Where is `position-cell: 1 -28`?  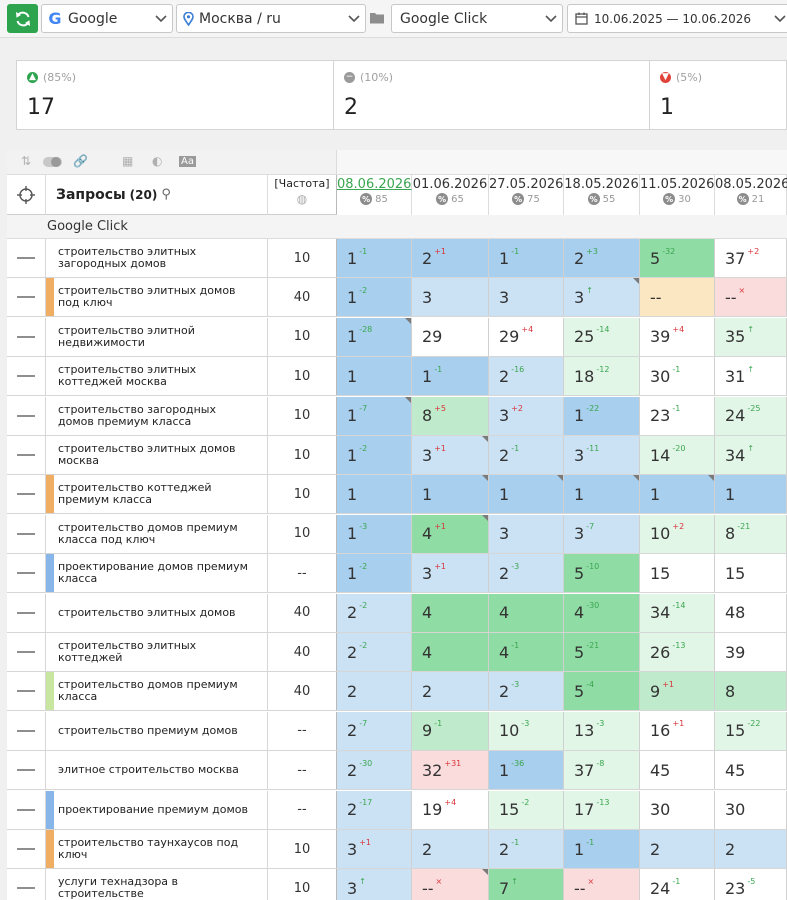
position-cell: 1 -28 is located at coordinates (374, 336).